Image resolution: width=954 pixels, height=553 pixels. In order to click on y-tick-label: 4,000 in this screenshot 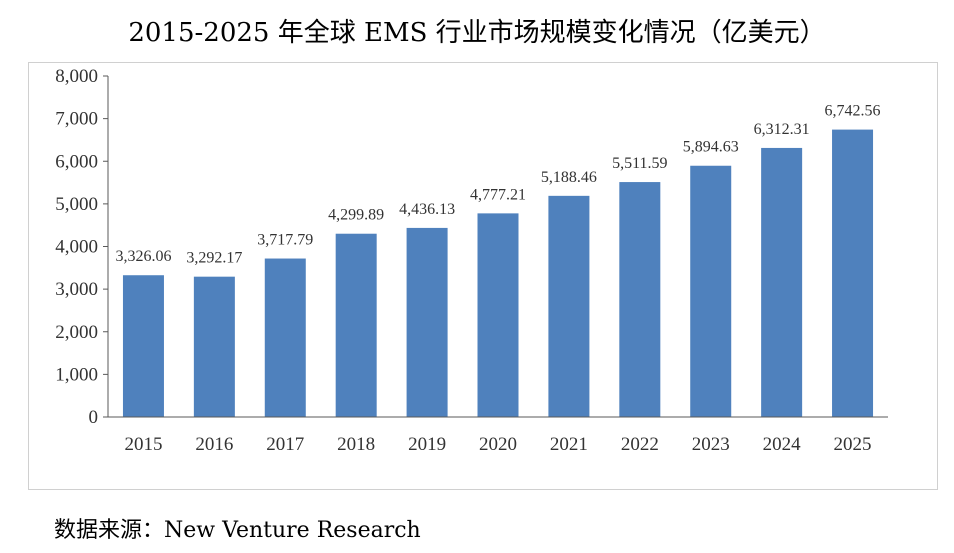, I will do `click(76, 247)`.